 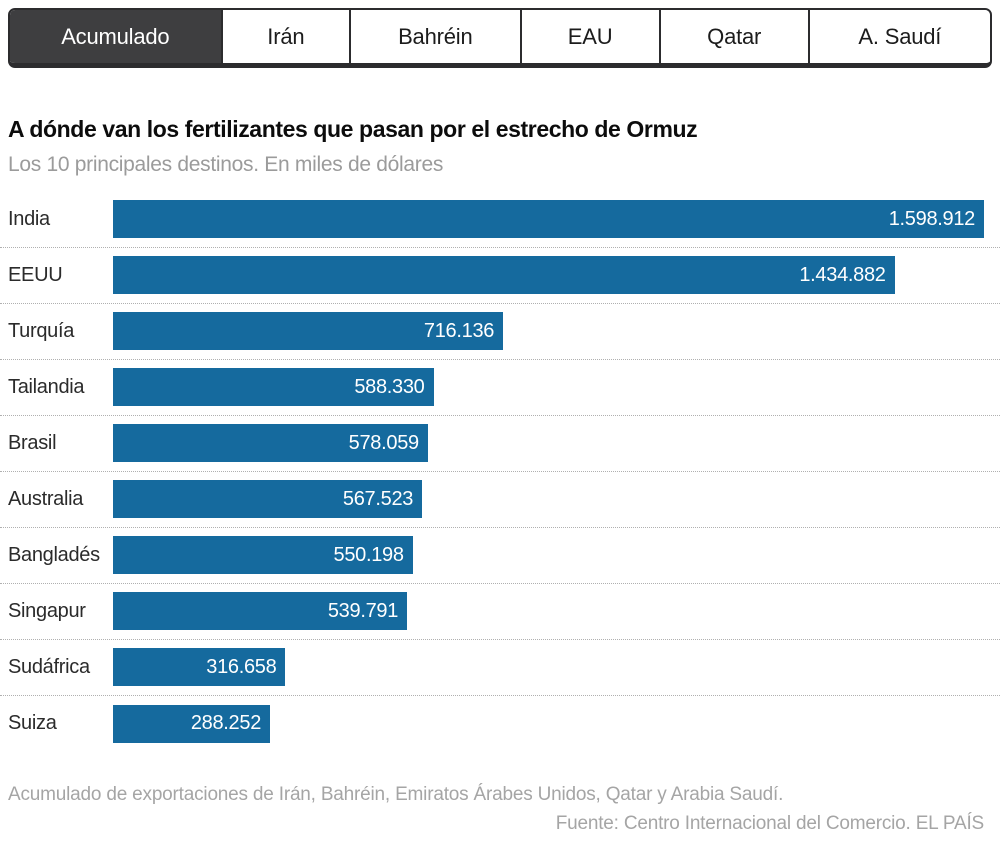 I want to click on bar-track: 550.198, so click(x=548, y=555).